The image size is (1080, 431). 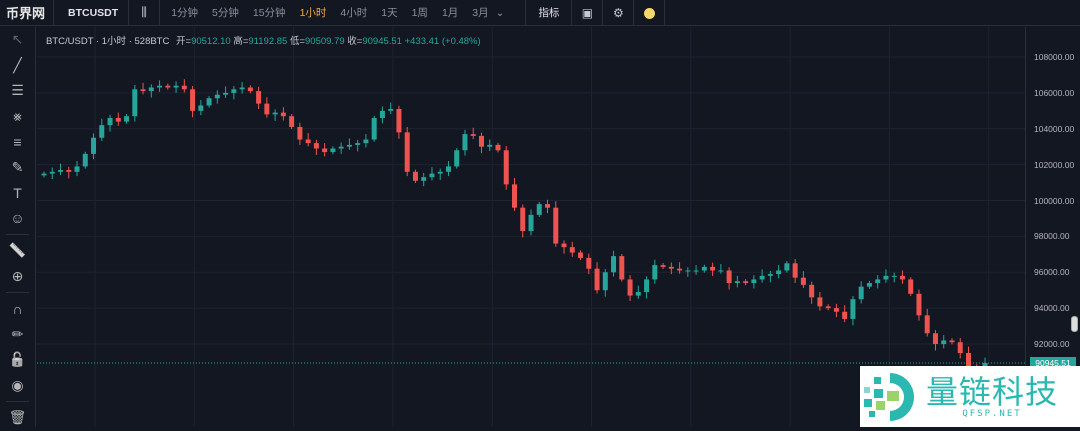 I want to click on emoji-icon: ☺, so click(x=17, y=218).